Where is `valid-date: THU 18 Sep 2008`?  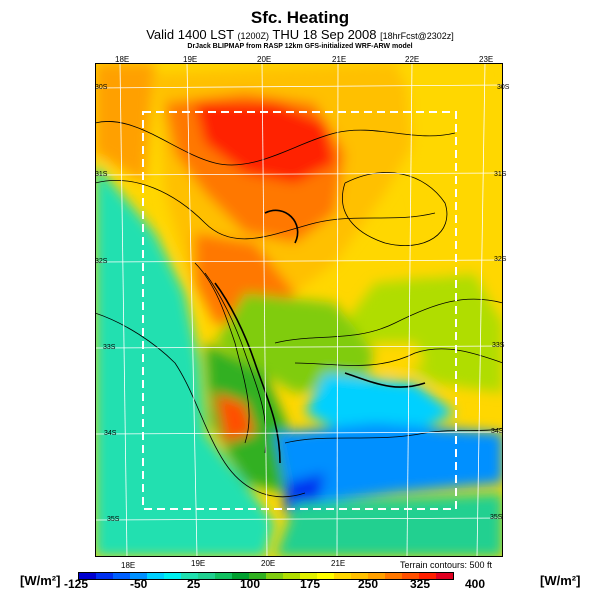 valid-date: THU 18 Sep 2008 is located at coordinates (324, 34).